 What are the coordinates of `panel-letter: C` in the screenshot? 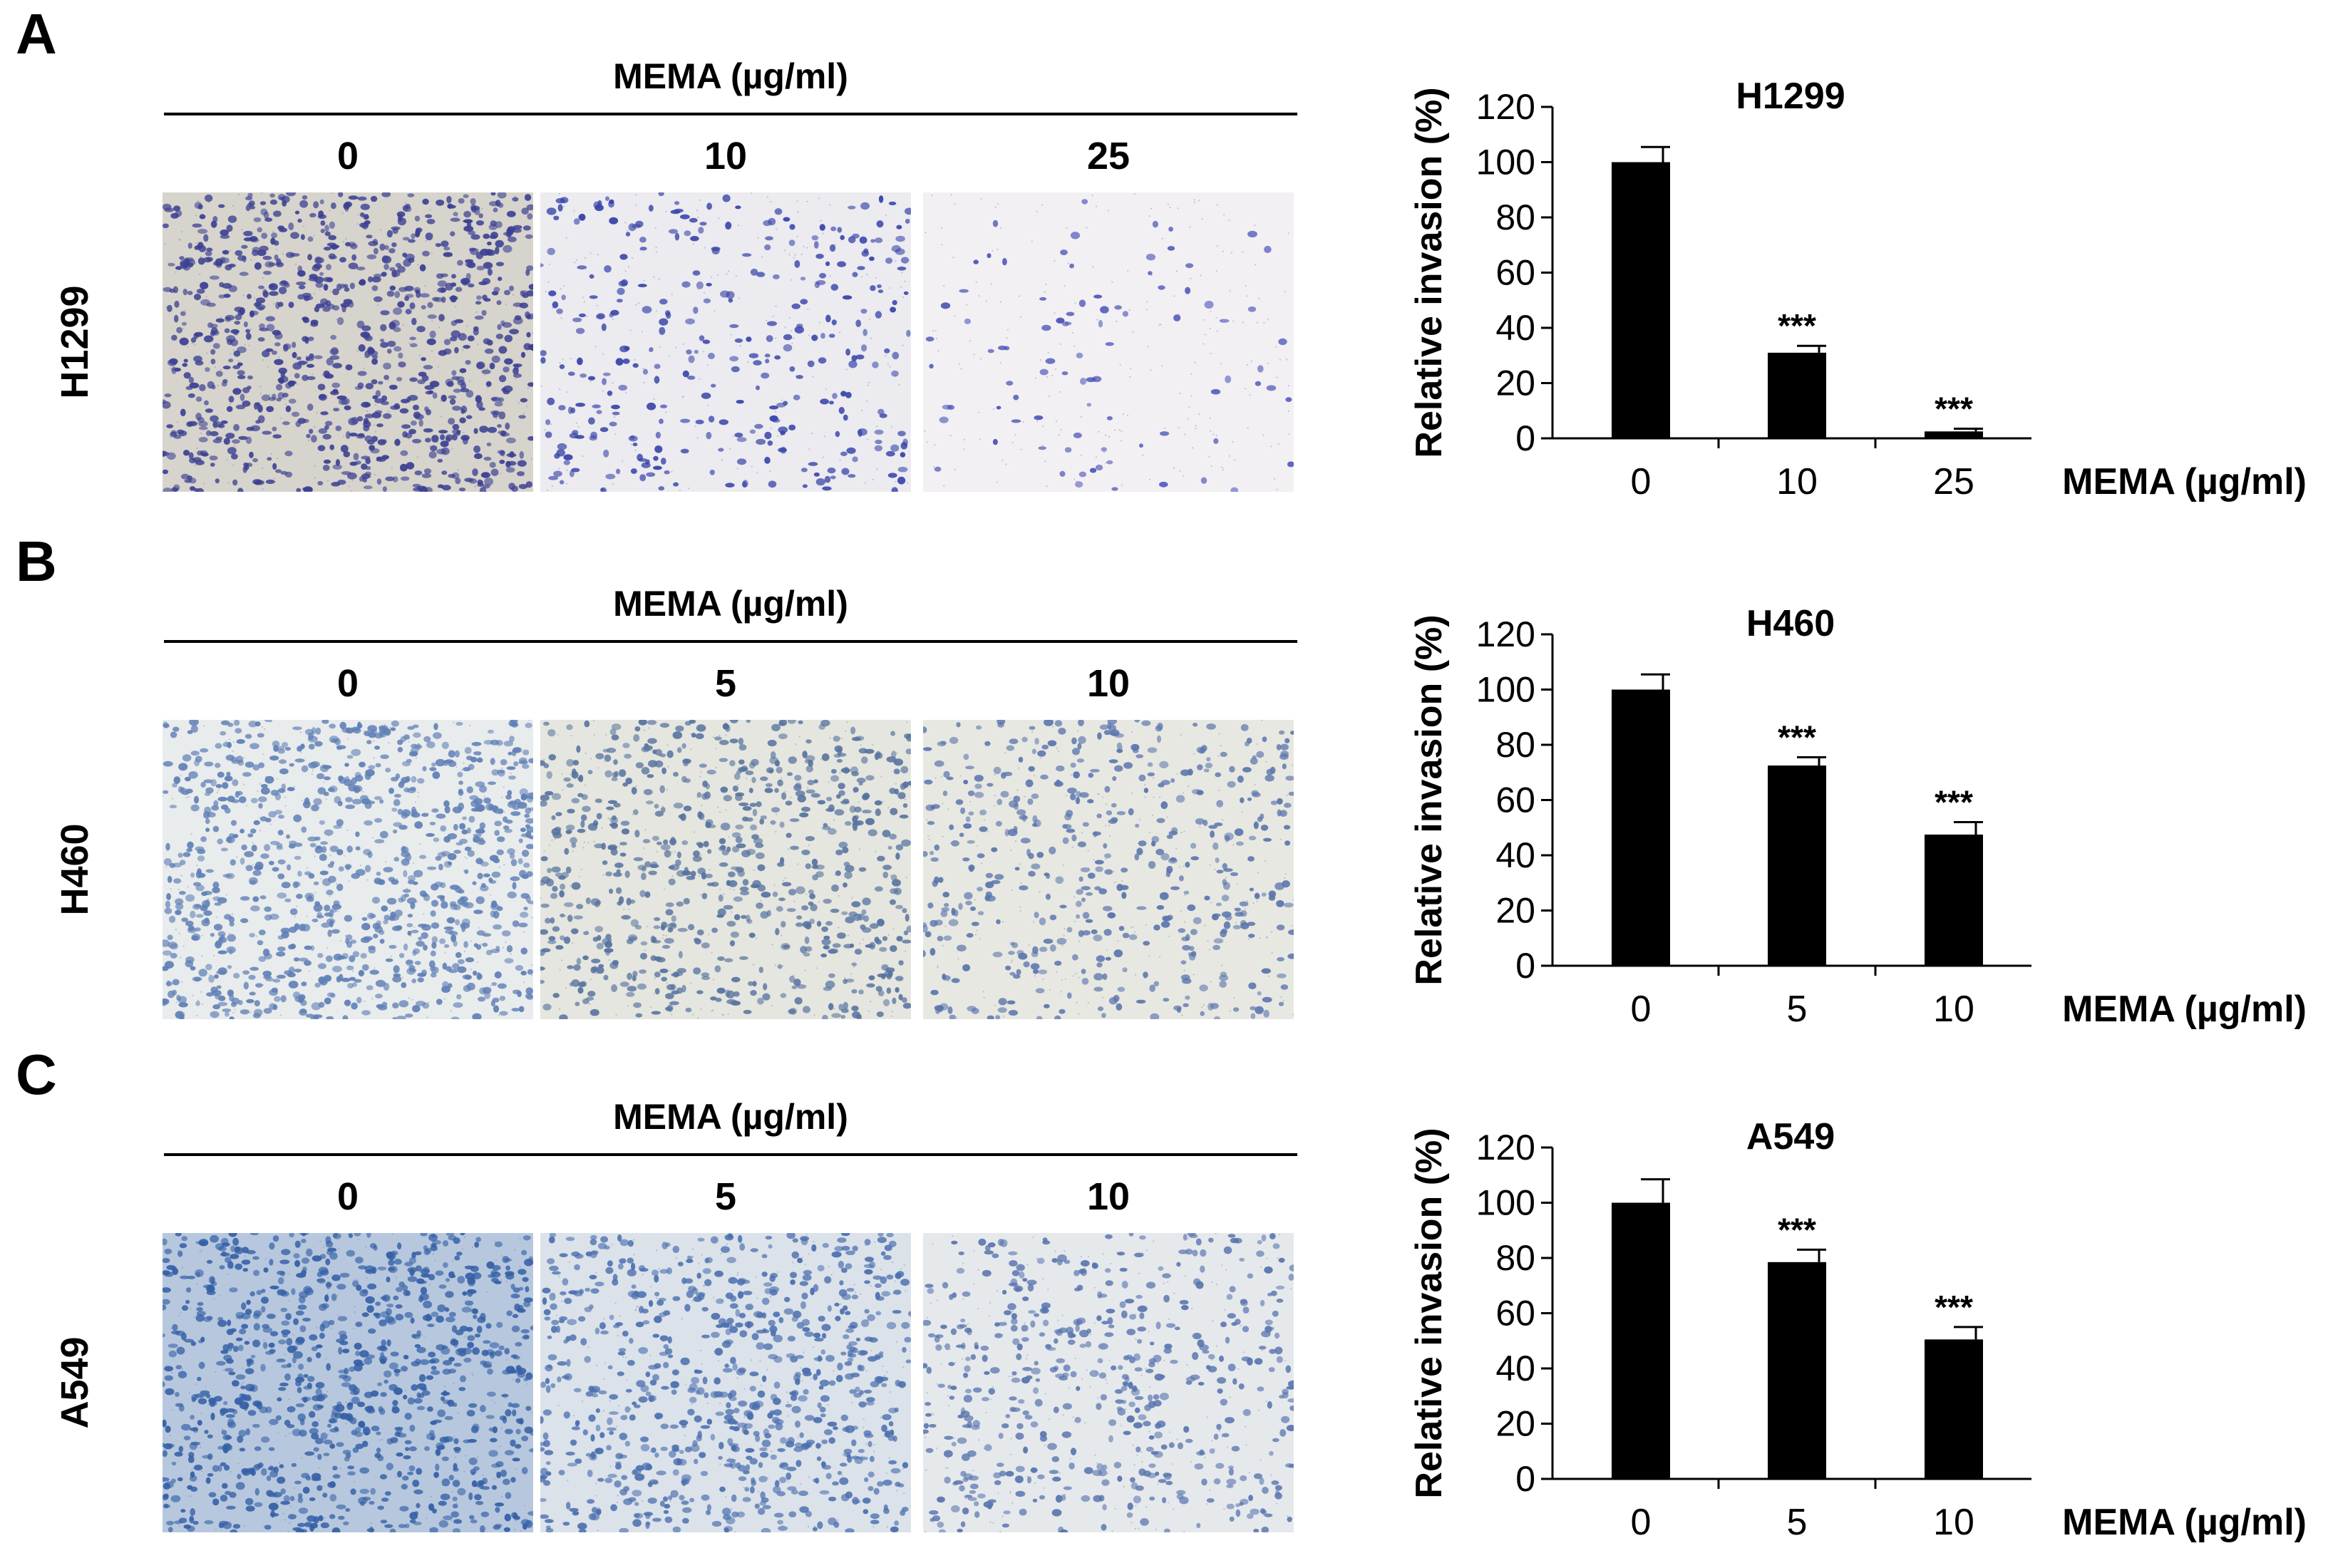 It's located at (36, 1074).